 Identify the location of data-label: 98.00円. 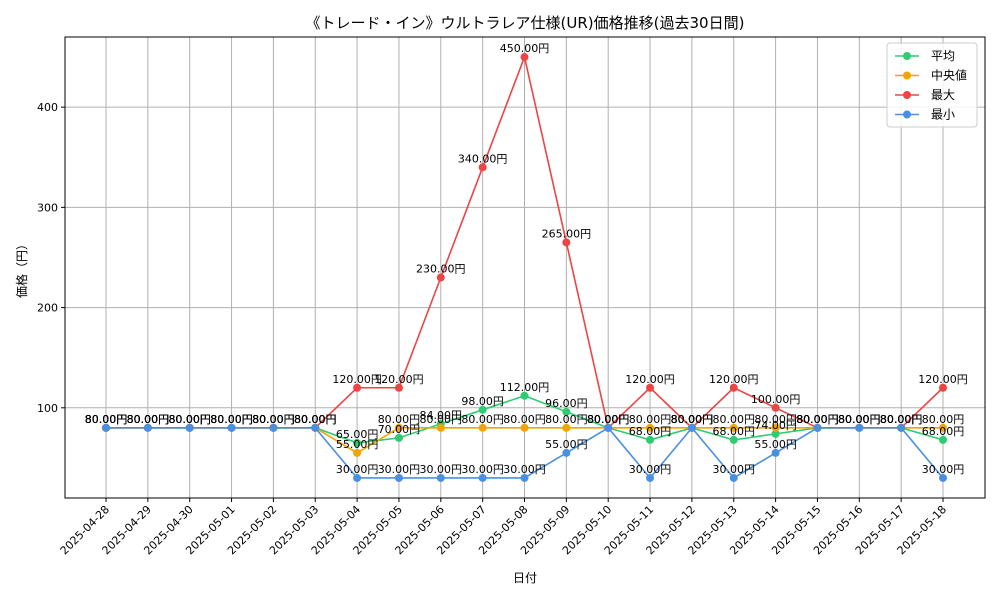
(482, 401).